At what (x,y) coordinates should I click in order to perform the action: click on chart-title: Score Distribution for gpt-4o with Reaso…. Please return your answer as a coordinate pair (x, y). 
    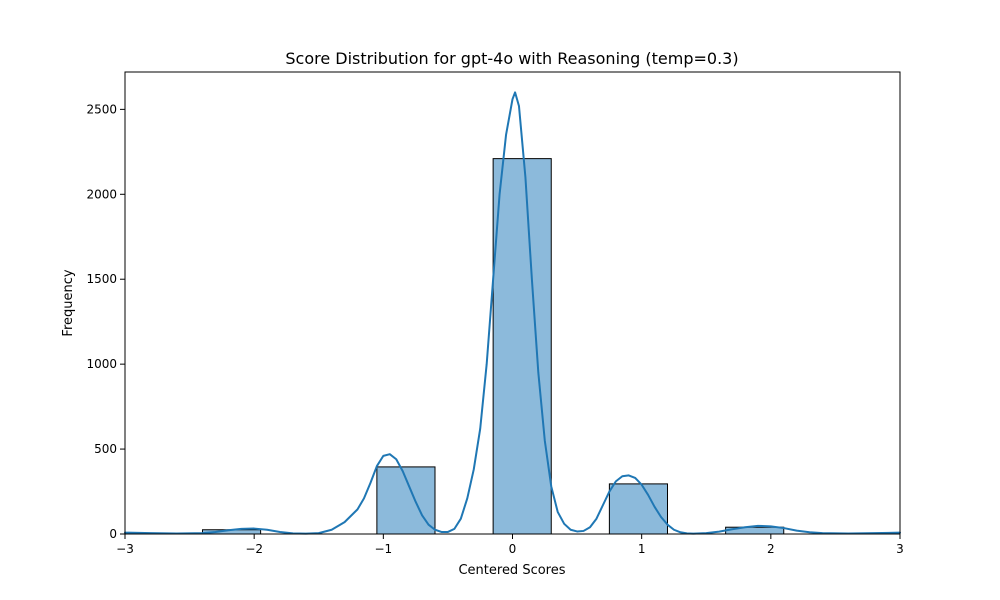
    Looking at the image, I should click on (511, 58).